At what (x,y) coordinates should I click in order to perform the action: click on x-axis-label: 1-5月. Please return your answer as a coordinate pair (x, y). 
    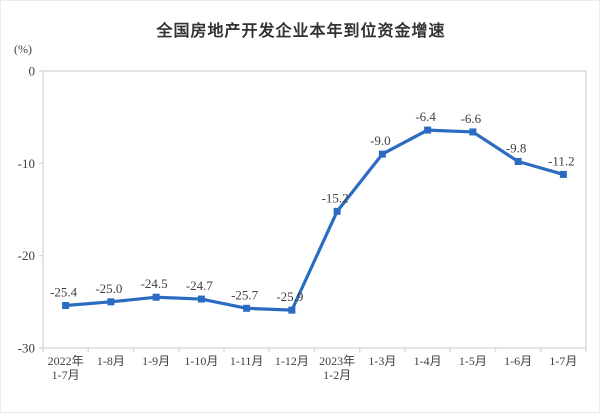
    Looking at the image, I should click on (473, 361).